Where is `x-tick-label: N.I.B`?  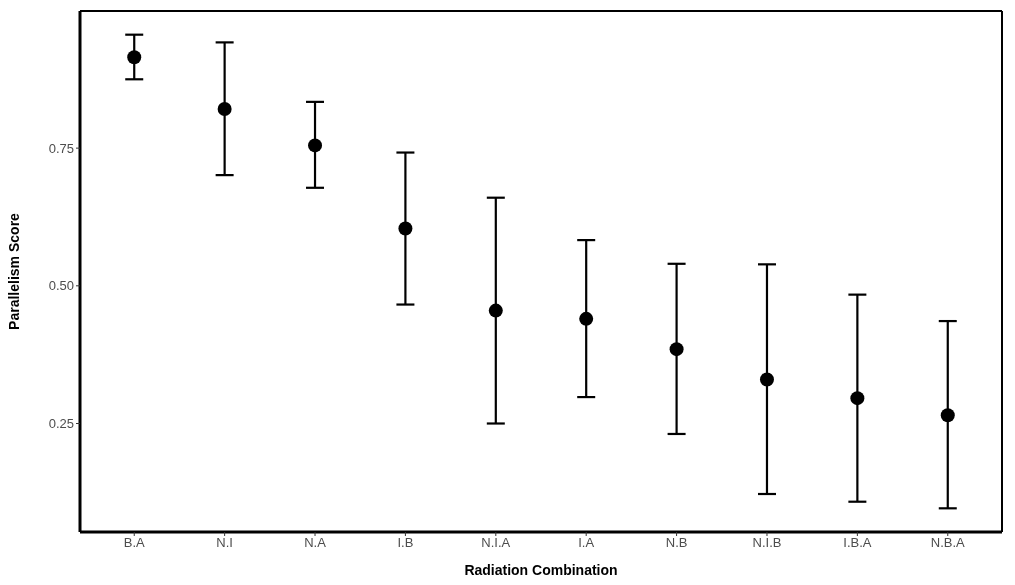
x-tick-label: N.I.B is located at coordinates (767, 543).